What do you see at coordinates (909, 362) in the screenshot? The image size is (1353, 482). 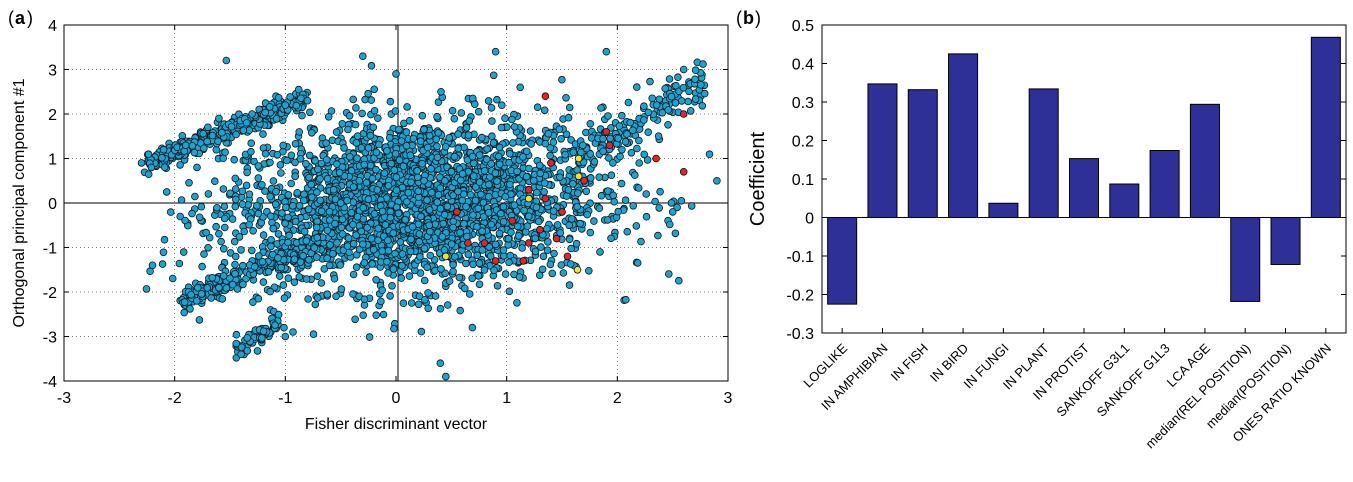 I see `bar-xtick-label: IN FISH` at bounding box center [909, 362].